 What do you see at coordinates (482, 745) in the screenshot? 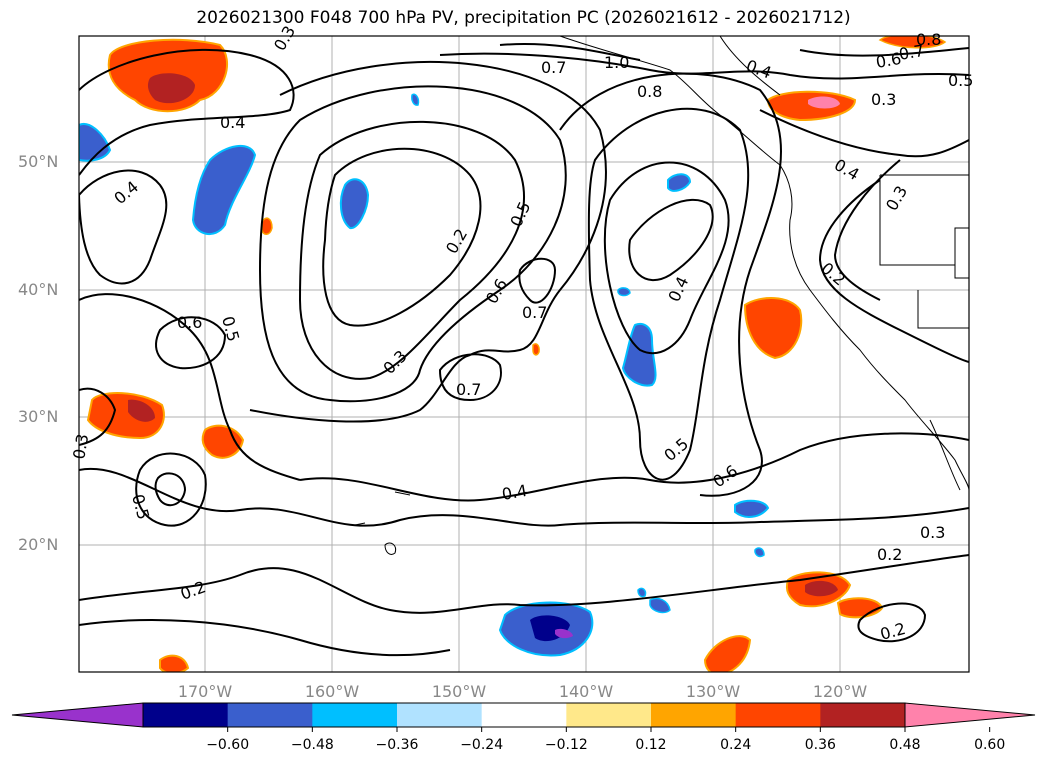
I see `colorbar-tick-label: −0.24` at bounding box center [482, 745].